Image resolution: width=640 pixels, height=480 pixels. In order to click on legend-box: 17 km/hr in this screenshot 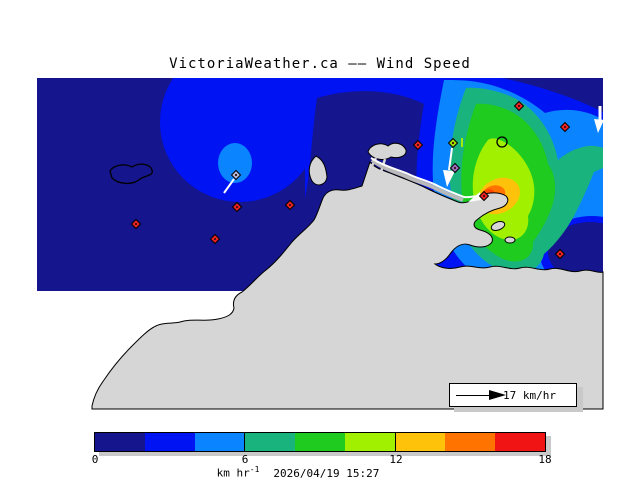, I will do `click(513, 395)`.